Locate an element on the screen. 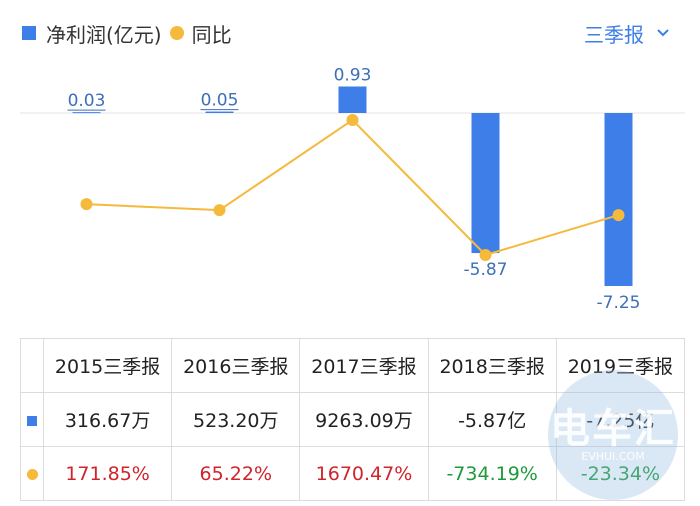  table-cell: 316.67万 is located at coordinates (107, 419).